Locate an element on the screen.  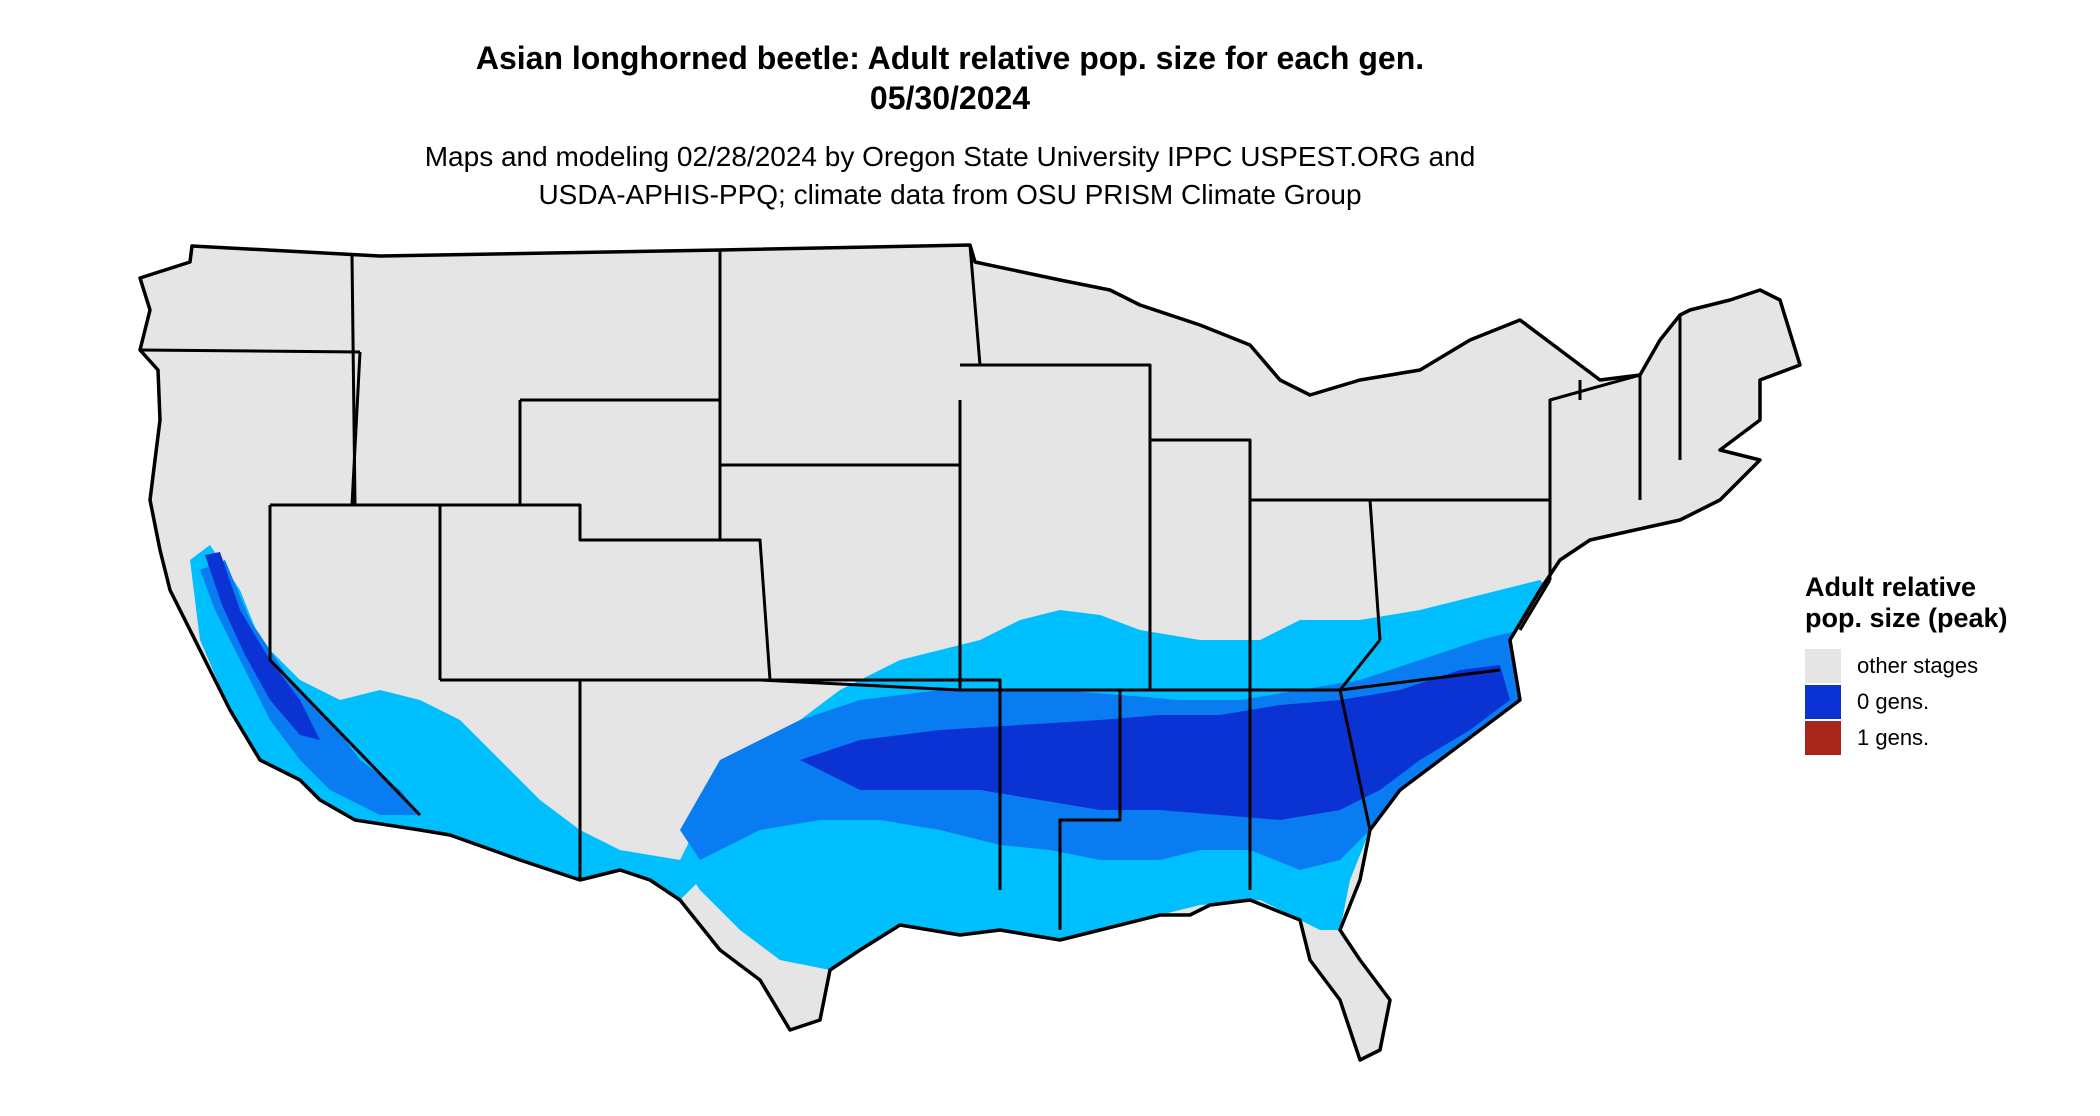
zone-light-blue-southwest is located at coordinates (445, 722).